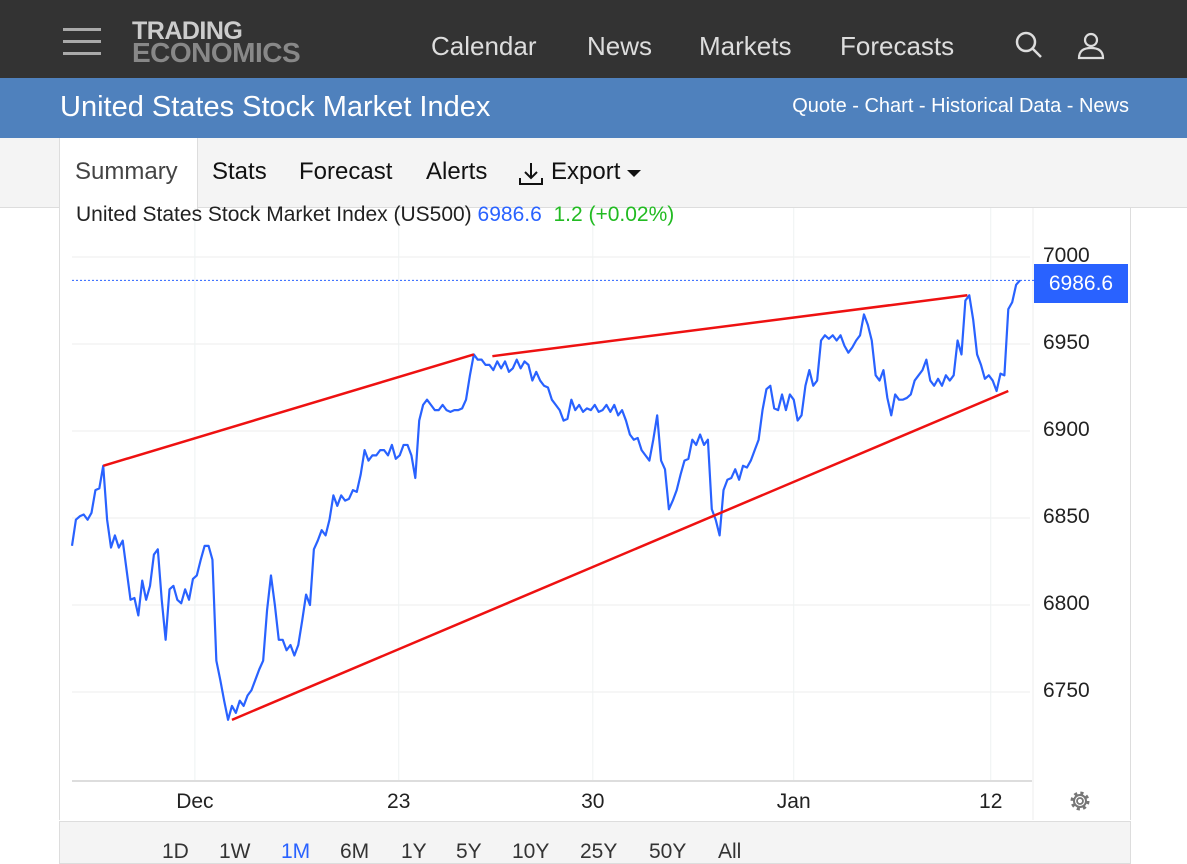 The width and height of the screenshot is (1187, 864). What do you see at coordinates (1066, 690) in the screenshot?
I see `y-tick-label: 6750` at bounding box center [1066, 690].